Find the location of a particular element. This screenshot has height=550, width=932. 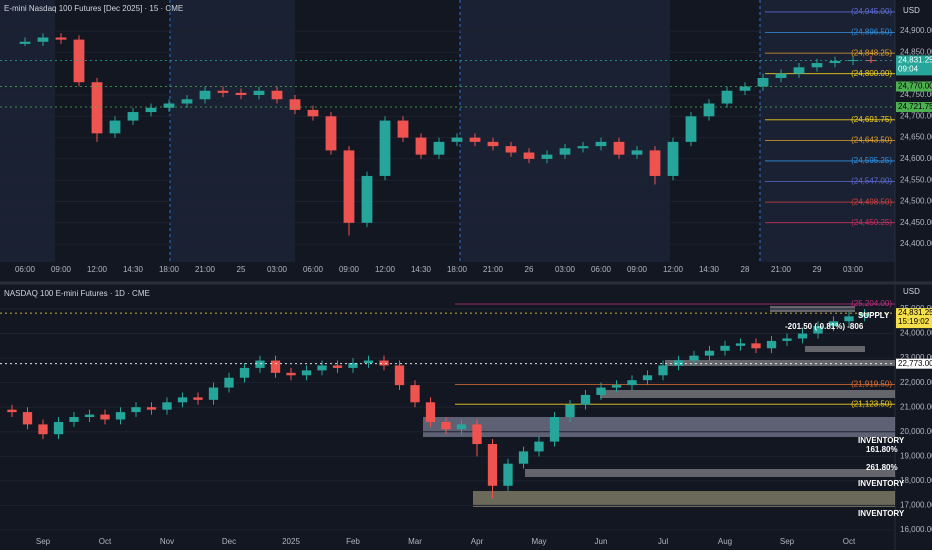

countdown: 15:19:02 is located at coordinates (914, 321).